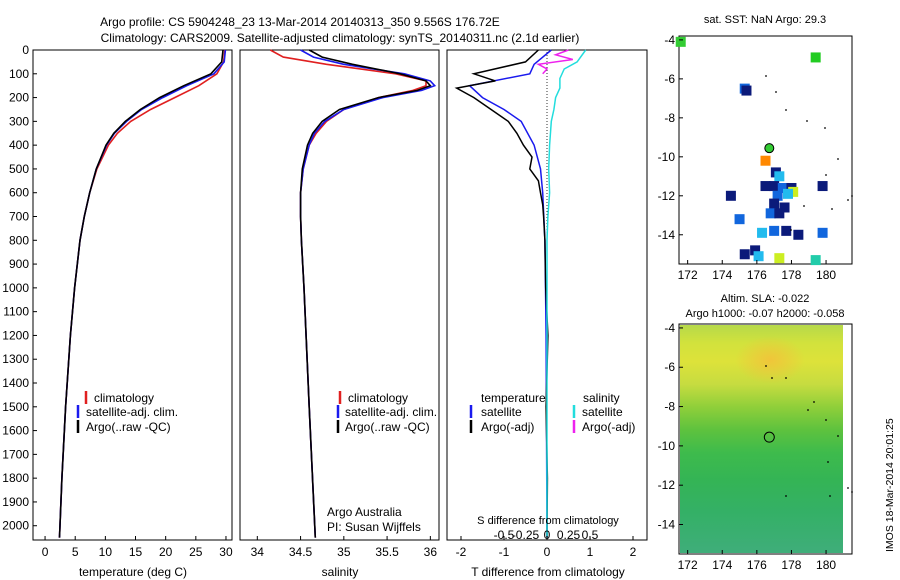  I want to click on salinity-series-climatology, so click(348, 293).